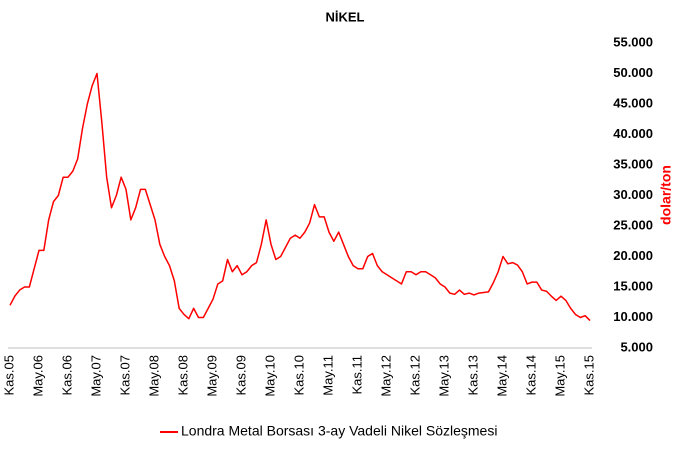  I want to click on y-tick-label: 25.000, so click(633, 224).